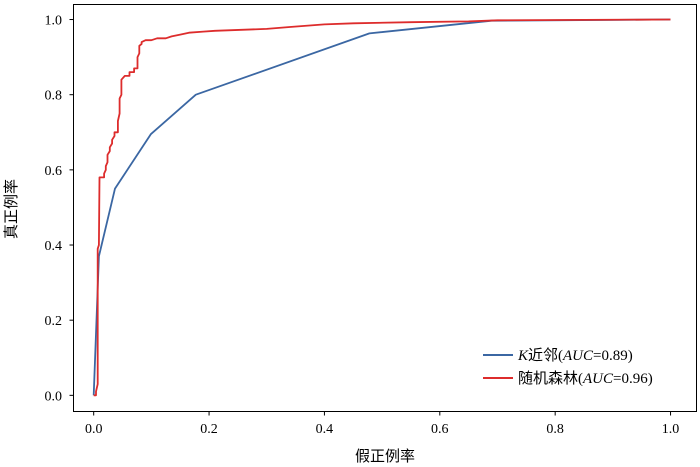  Describe the element at coordinates (568, 367) in the screenshot. I see `legend: K近邻(AUC=0.89) 随机森林(AUC=0.96)` at that location.